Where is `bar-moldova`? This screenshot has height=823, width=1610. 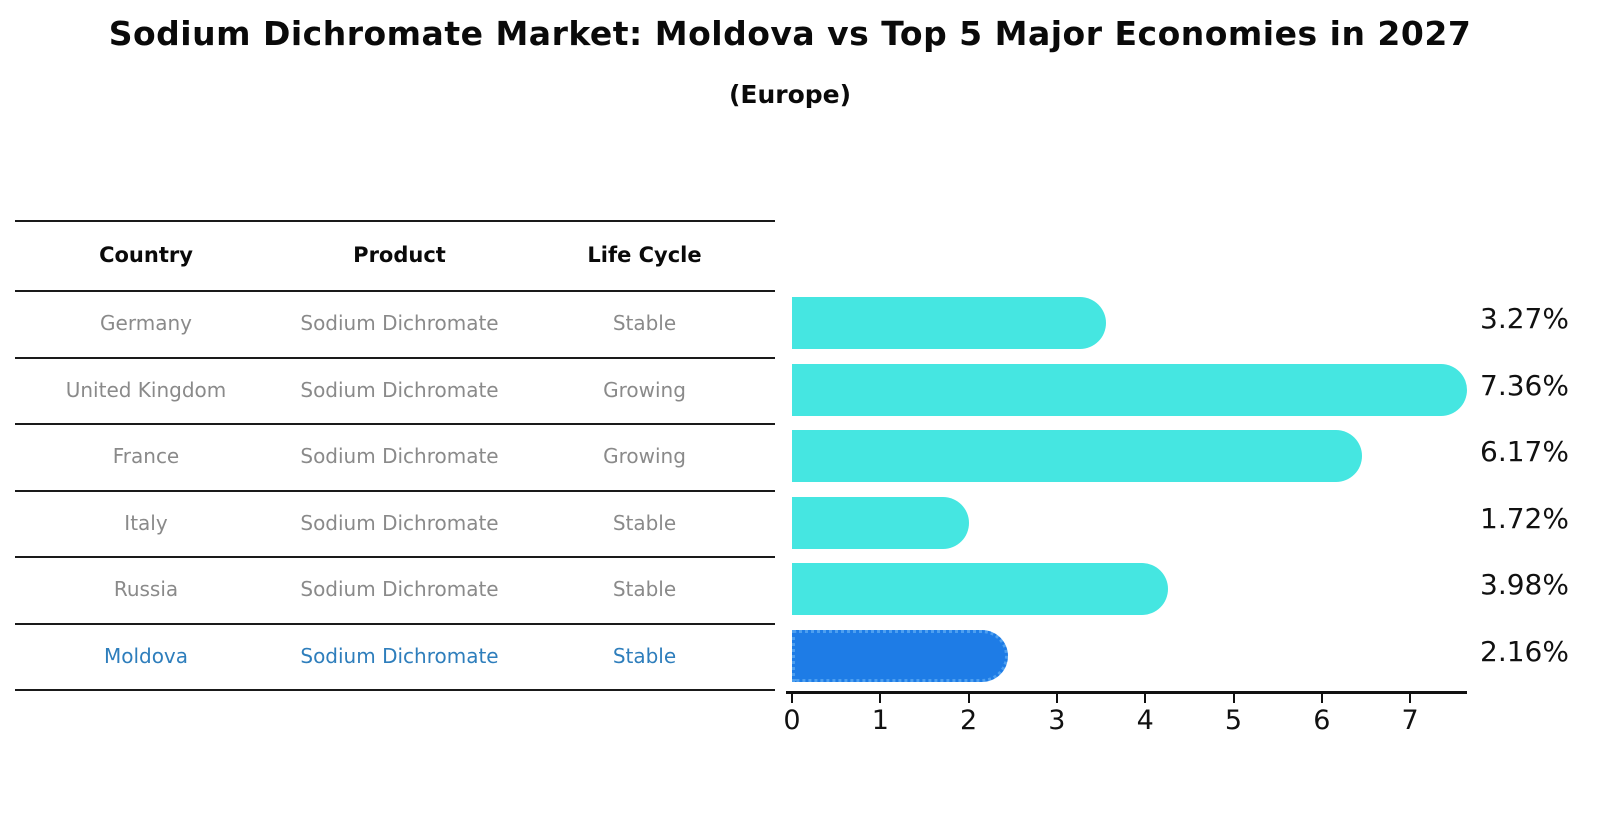
bar-moldova is located at coordinates (900, 655).